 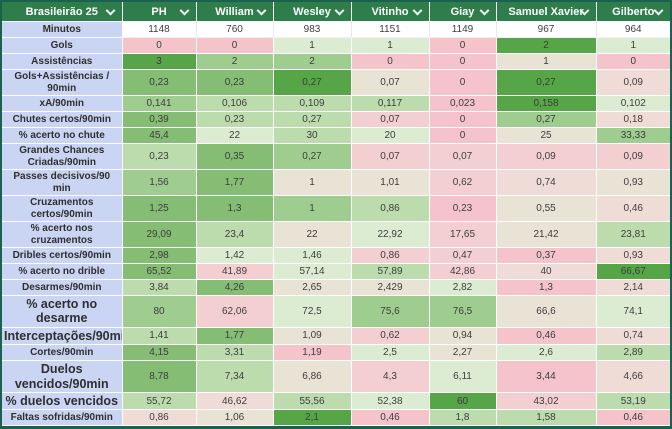 I want to click on stat-cell: 52,38, so click(x=390, y=401).